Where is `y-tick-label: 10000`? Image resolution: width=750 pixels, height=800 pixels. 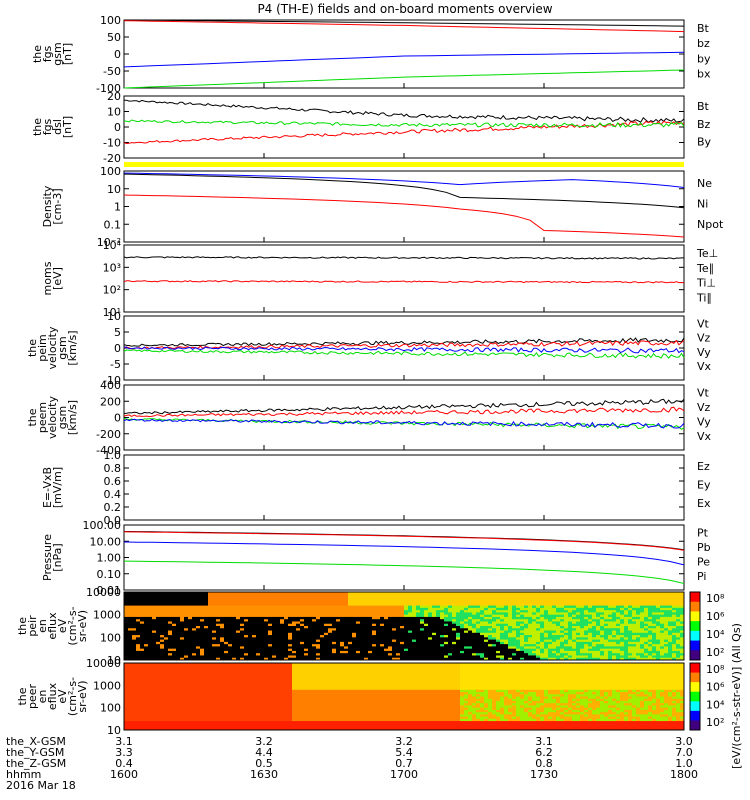
y-tick-label: 10000 is located at coordinates (103, 663).